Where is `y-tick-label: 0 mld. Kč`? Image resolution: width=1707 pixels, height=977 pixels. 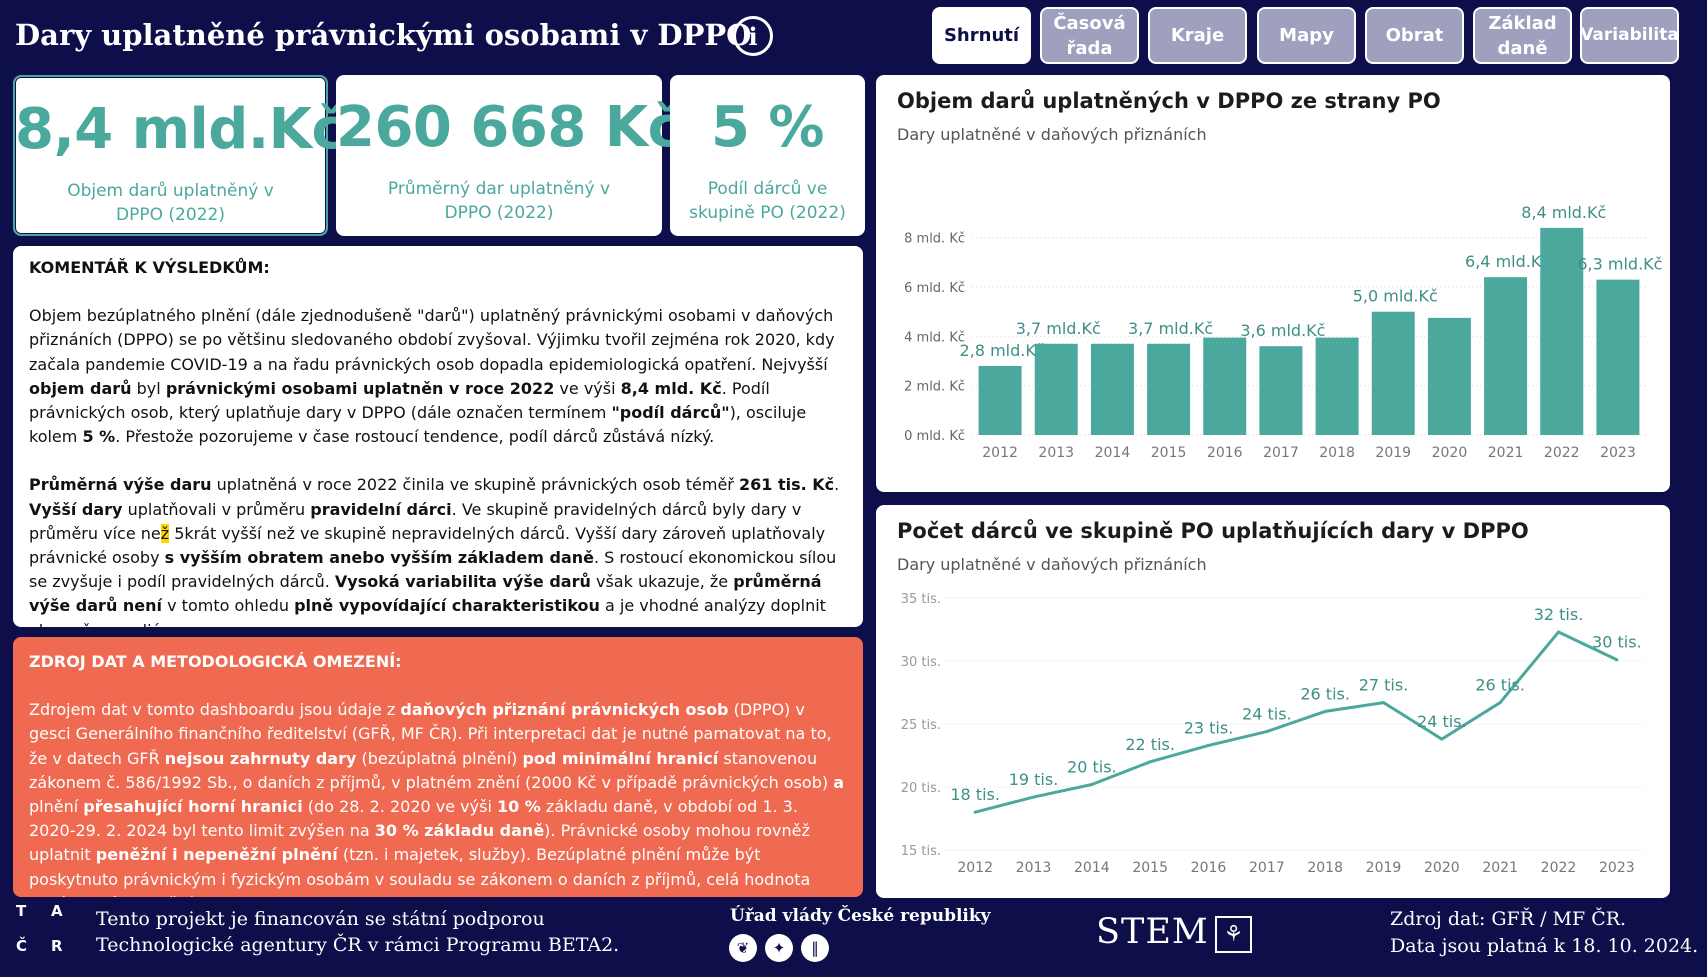
y-tick-label: 0 mld. Kč is located at coordinates (934, 436).